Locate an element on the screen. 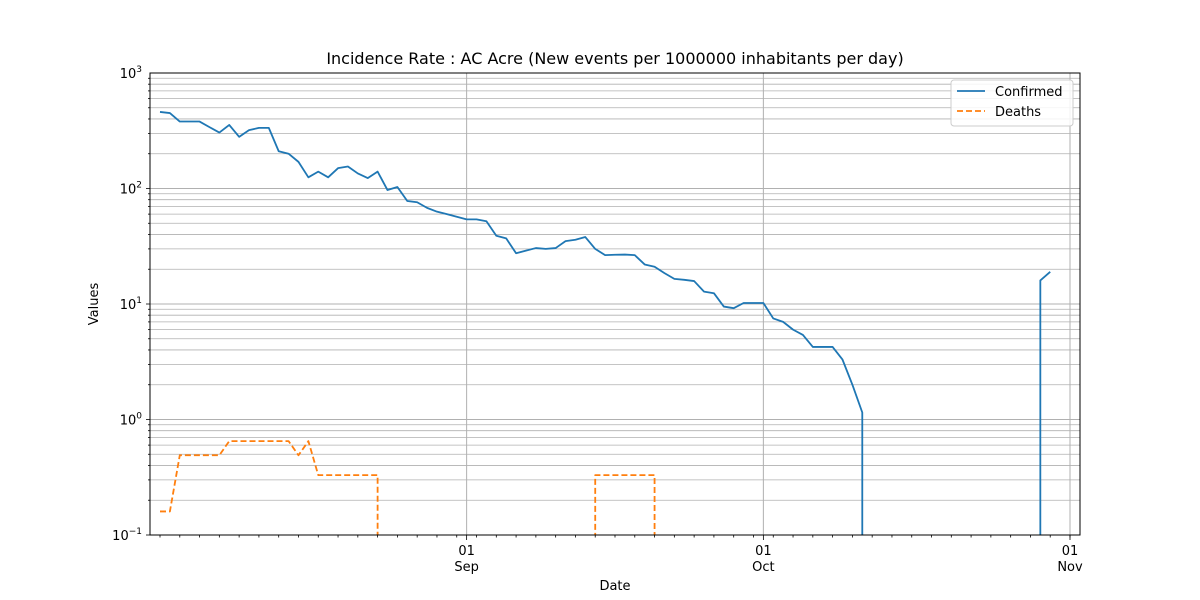 The image size is (1200, 600). y-tick-label: 10¹ is located at coordinates (131, 304).